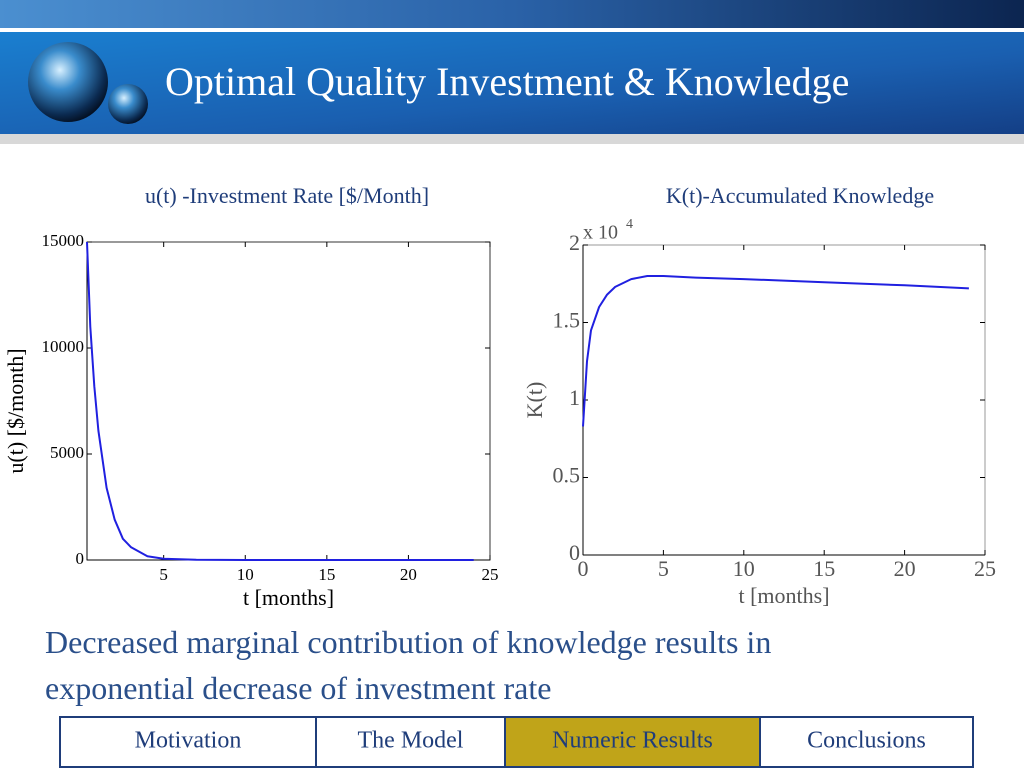 This screenshot has width=1024, height=768. What do you see at coordinates (287, 195) in the screenshot?
I see `chart-title: u(t) -Investment Rate [$/Month]` at bounding box center [287, 195].